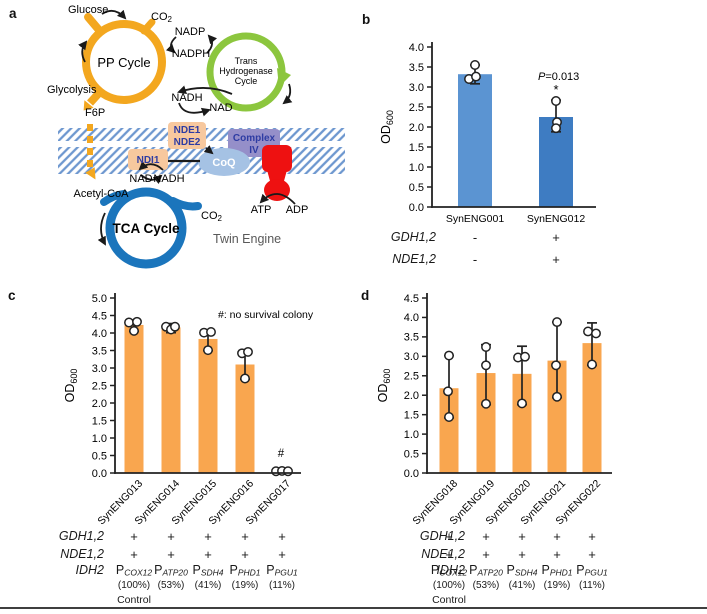 The image size is (707, 614). What do you see at coordinates (556, 219) in the screenshot?
I see `x-category-label: SynENG012` at bounding box center [556, 219].